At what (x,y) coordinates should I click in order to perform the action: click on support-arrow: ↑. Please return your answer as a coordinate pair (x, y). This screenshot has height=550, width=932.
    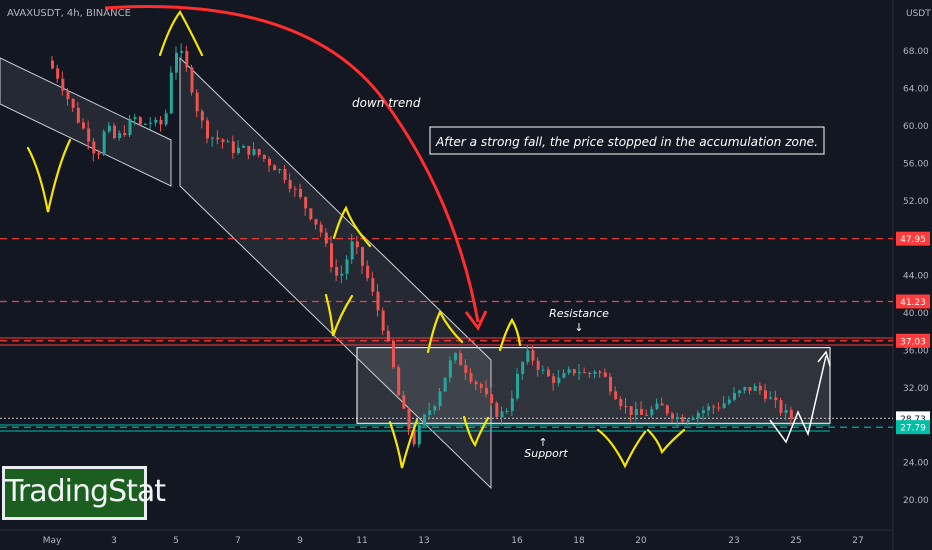
    Looking at the image, I should click on (542, 442).